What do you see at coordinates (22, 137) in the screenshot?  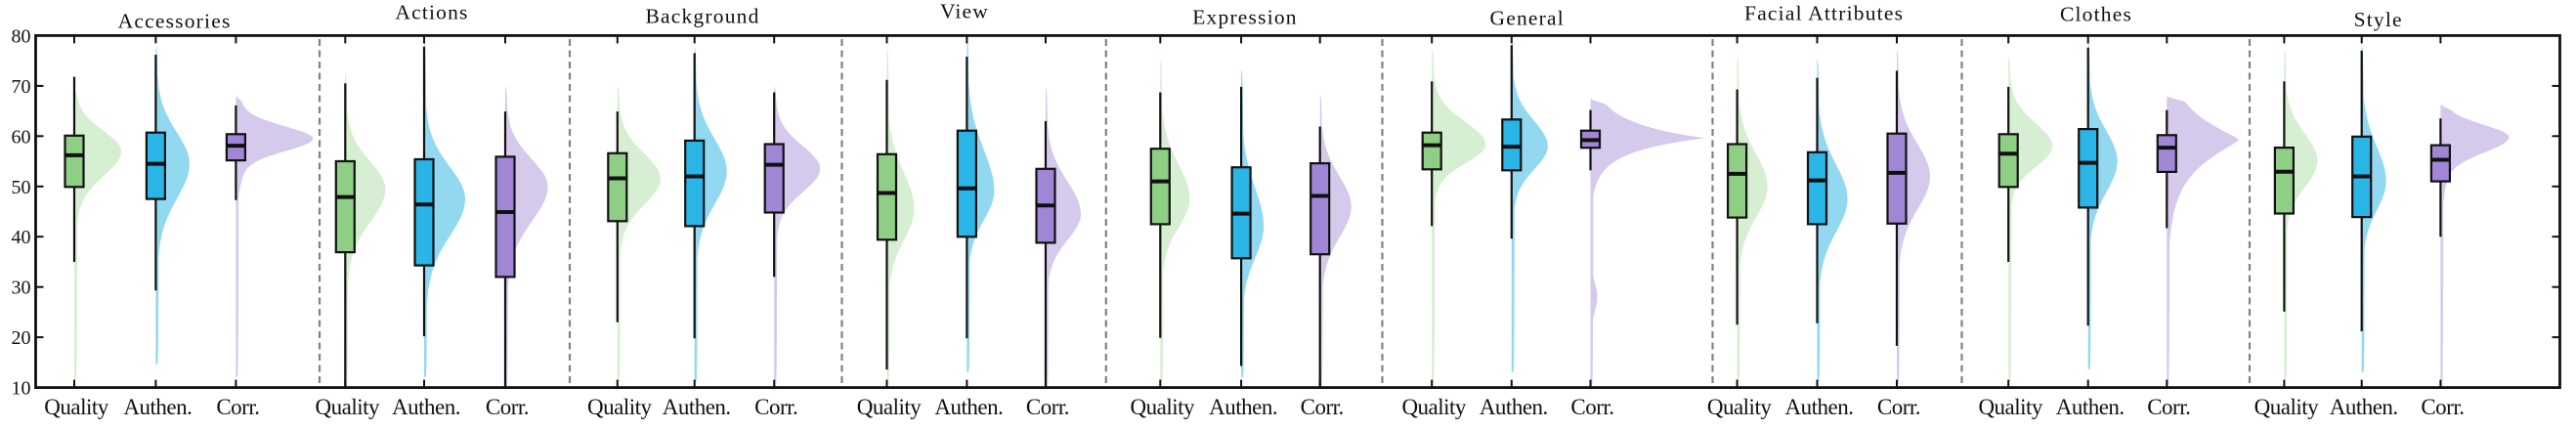 I see `svg-text: 60` at bounding box center [22, 137].